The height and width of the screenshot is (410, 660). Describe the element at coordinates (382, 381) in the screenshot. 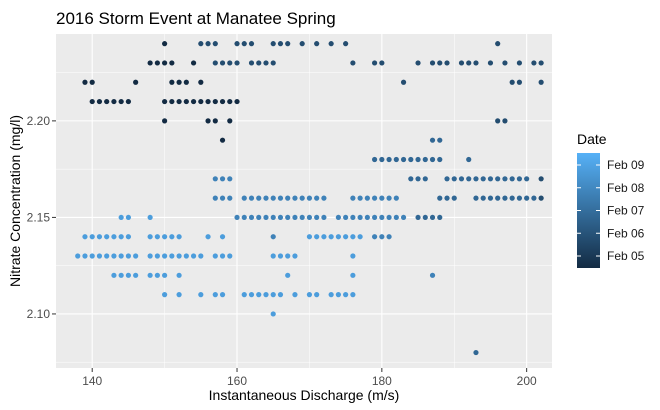

I see `x-tick-label: 180` at that location.